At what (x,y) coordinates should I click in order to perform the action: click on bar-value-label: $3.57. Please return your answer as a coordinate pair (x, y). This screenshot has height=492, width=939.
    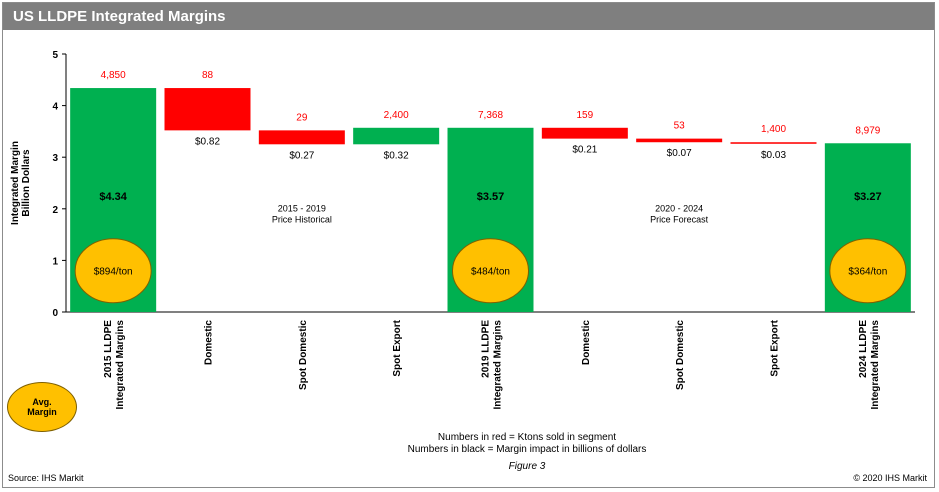
    Looking at the image, I should click on (491, 197).